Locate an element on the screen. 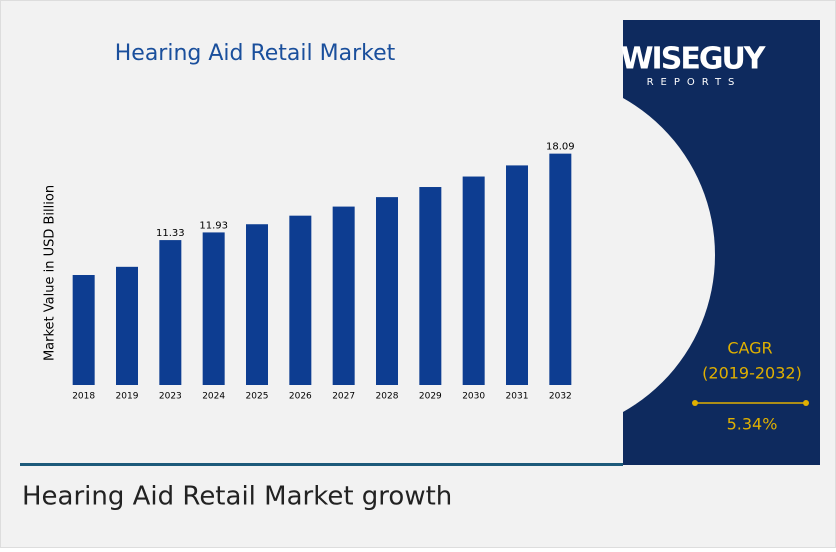 The height and width of the screenshot is (552, 836). caption: Hearing Aid Retail Market growth is located at coordinates (237, 497).